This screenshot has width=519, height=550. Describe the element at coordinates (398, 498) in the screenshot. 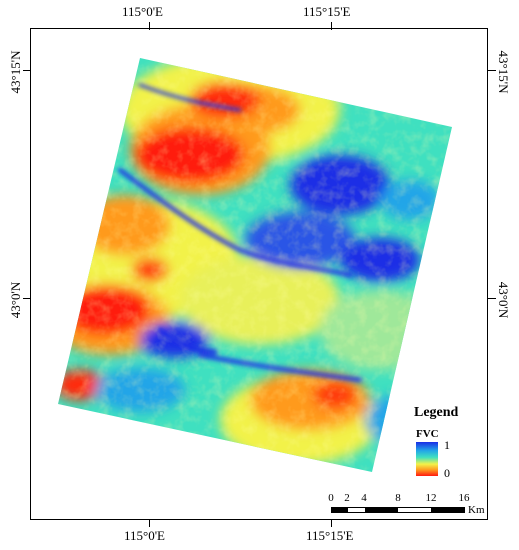

I see `scalebar-tick-8: 8` at that location.